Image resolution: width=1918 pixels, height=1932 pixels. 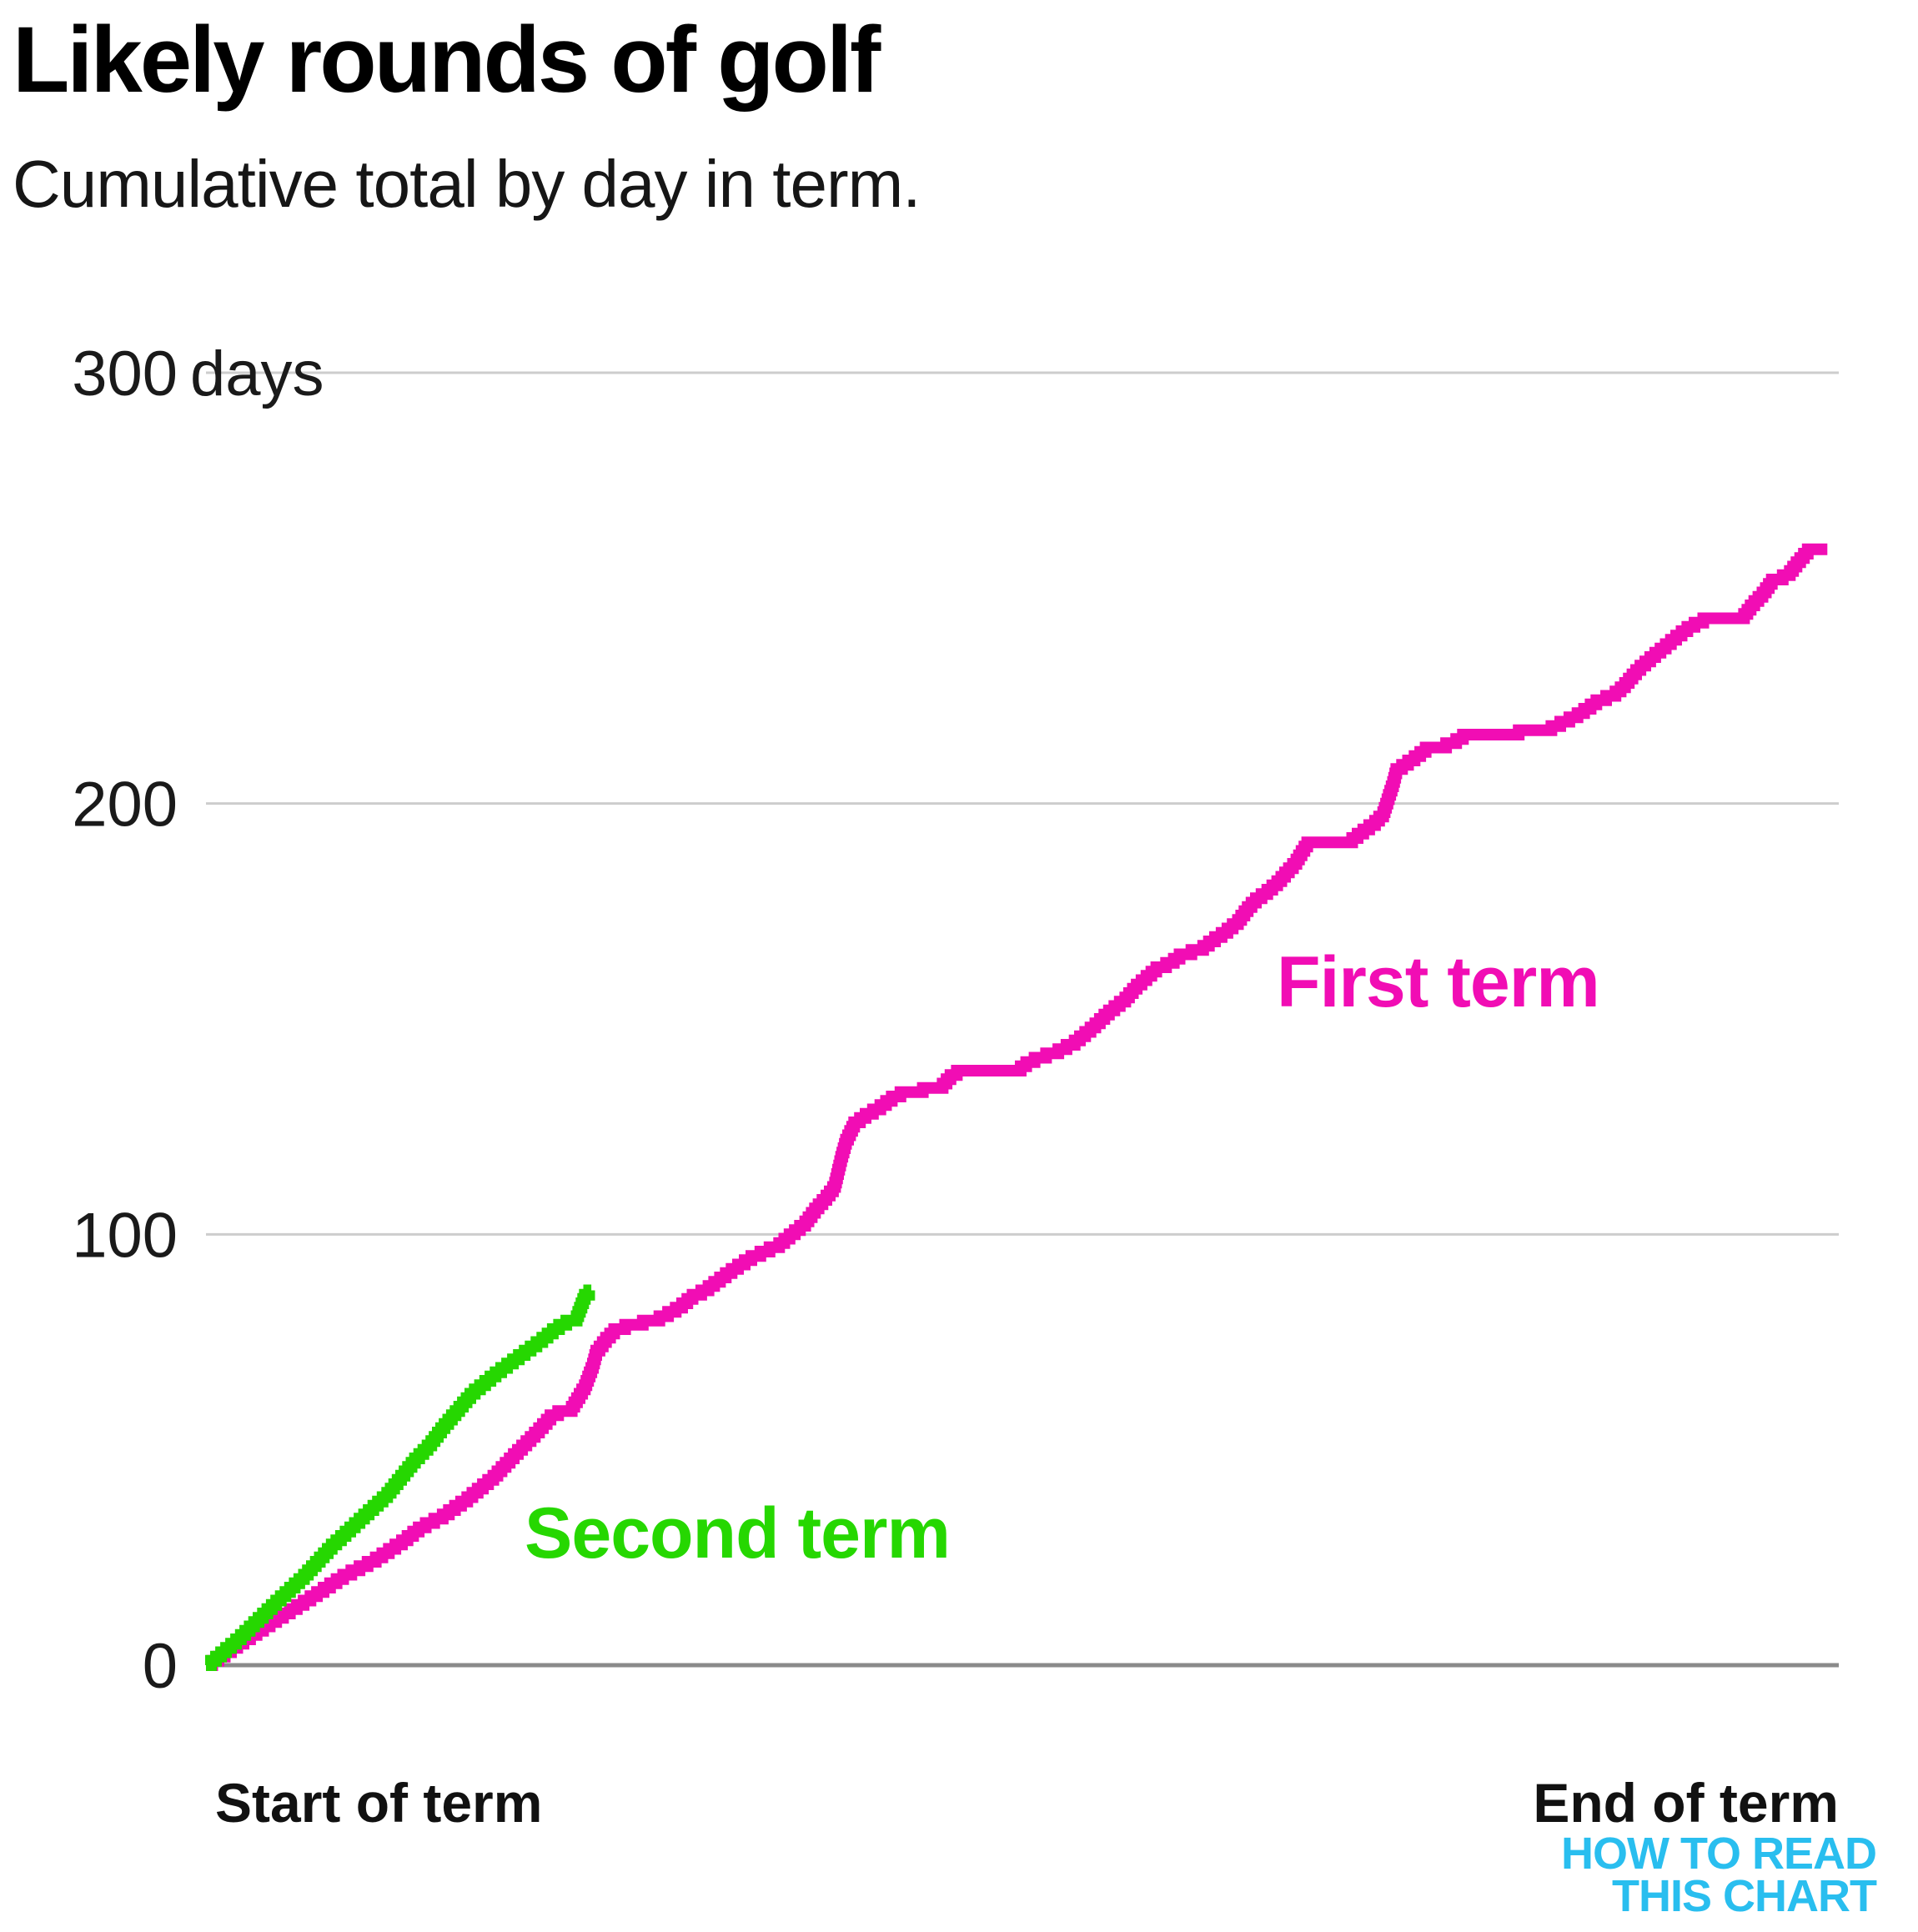 What do you see at coordinates (1686, 1803) in the screenshot?
I see `x-axis-label-end: End of term` at bounding box center [1686, 1803].